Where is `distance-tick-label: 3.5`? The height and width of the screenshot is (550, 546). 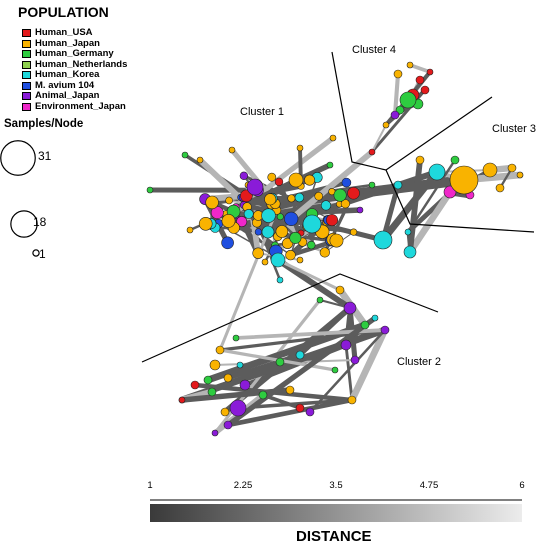 distance-tick-label: 3.5 is located at coordinates (336, 485).